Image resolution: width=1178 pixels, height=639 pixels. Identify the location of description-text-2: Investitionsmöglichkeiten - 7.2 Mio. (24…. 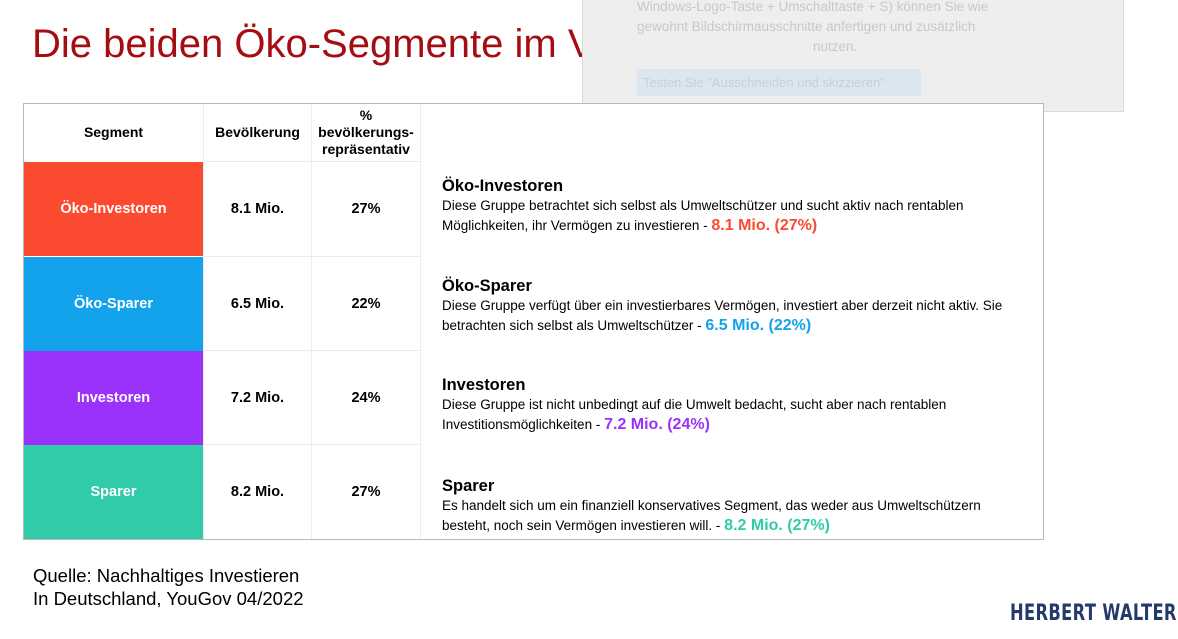
(742, 425).